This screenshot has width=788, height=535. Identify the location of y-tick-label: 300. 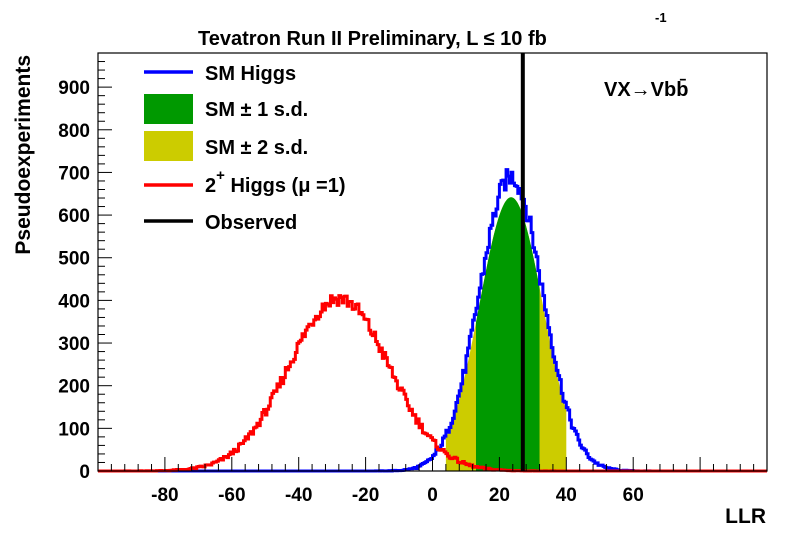
(74, 344).